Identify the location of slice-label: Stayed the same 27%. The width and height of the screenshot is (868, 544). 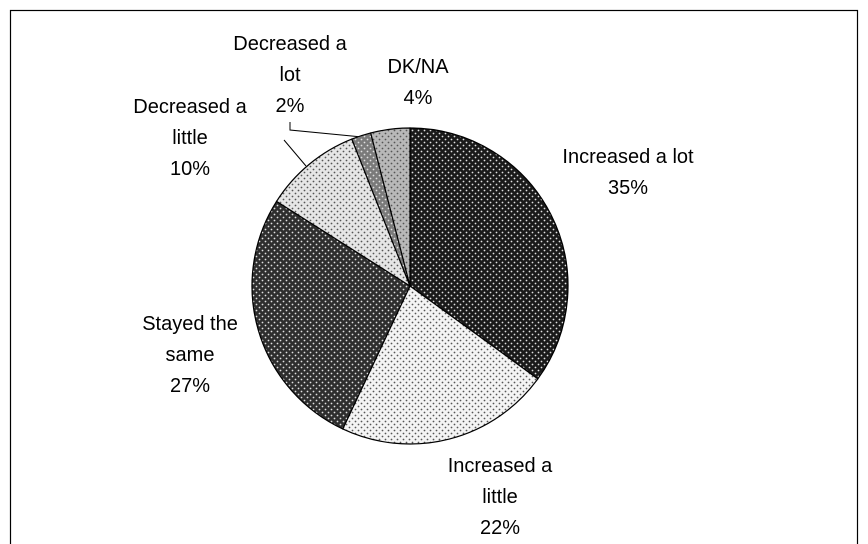
(190, 355).